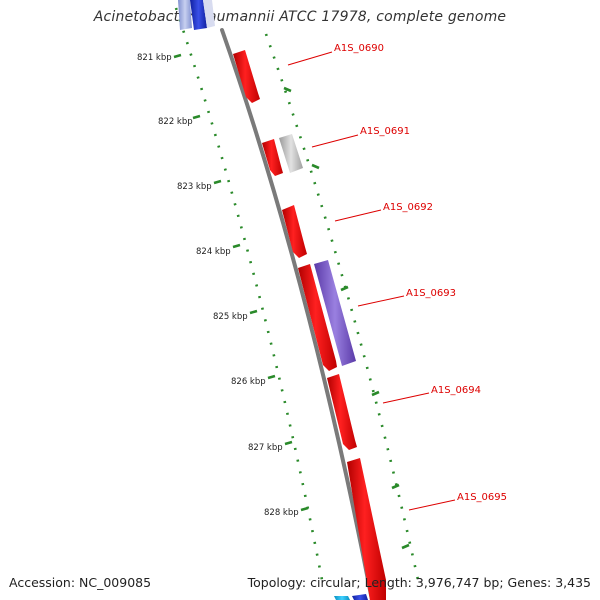 This screenshot has height=600, width=600. What do you see at coordinates (385, 131) in the screenshot?
I see `gene-label-A1S_0691: A1S_0691` at bounding box center [385, 131].